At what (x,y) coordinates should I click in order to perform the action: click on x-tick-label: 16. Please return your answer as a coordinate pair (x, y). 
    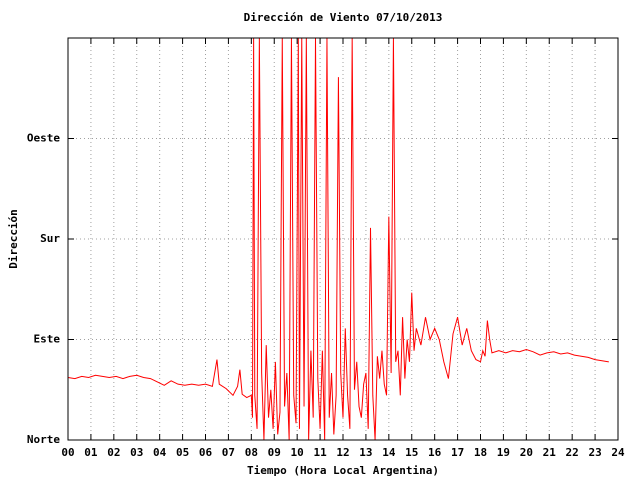
    Looking at the image, I should click on (435, 452).